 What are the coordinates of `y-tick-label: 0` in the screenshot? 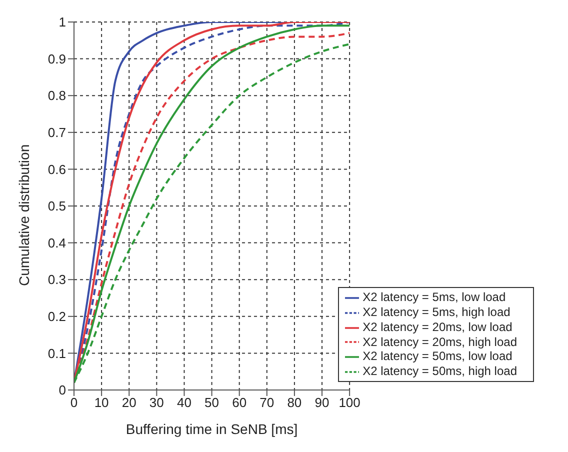 It's located at (62, 390).